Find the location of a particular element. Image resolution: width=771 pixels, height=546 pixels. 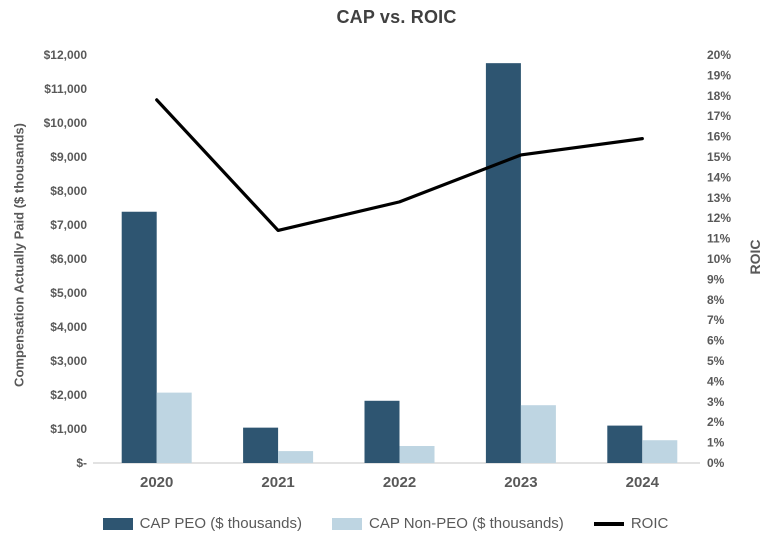

left-axis-tick-label: $5,000 is located at coordinates (68, 293).